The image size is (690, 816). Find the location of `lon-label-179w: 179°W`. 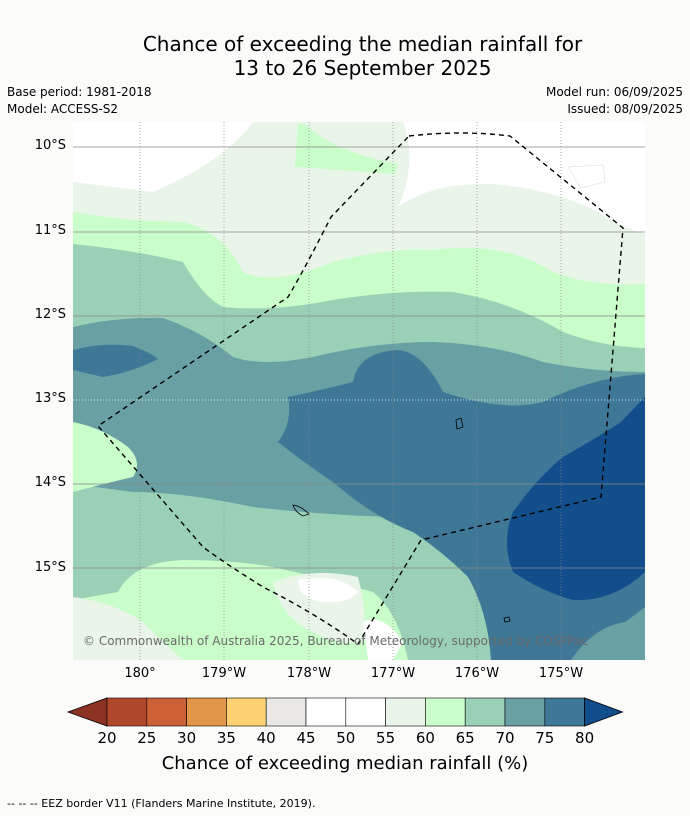

lon-label-179w: 179°W is located at coordinates (224, 673).